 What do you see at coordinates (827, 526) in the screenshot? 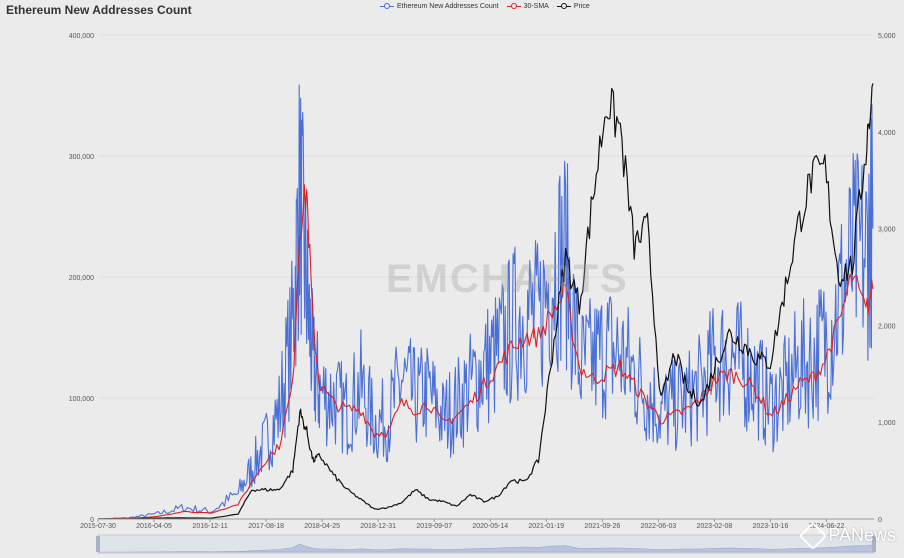
I see `x-tick-label: 2024-06-22` at bounding box center [827, 526].